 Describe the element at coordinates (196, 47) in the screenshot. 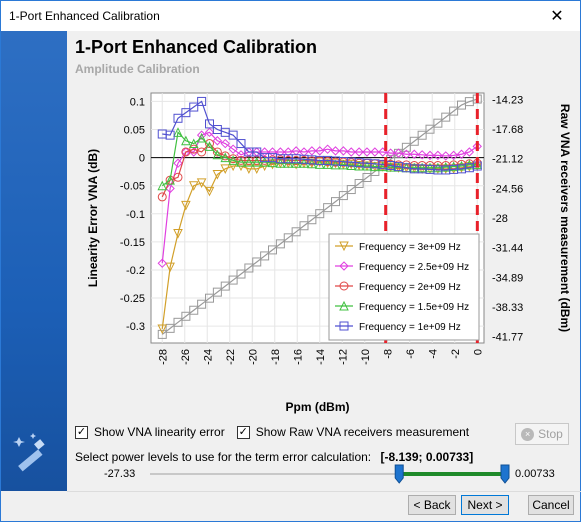

I see `page-title: 1-Port Enhanced Calibration` at that location.